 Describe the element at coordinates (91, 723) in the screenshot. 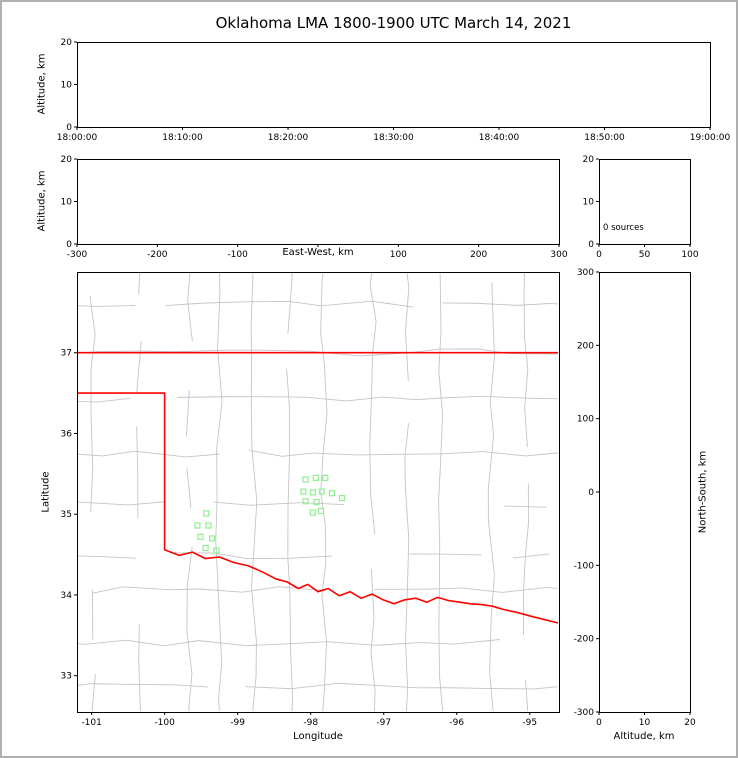

I see `x-tick-label: -101` at that location.